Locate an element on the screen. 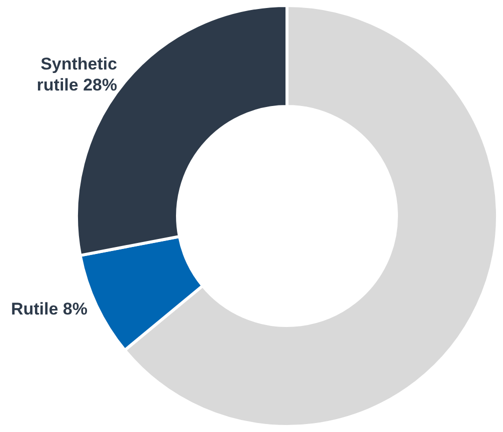  slice-label: Rutile 8% is located at coordinates (49, 309).